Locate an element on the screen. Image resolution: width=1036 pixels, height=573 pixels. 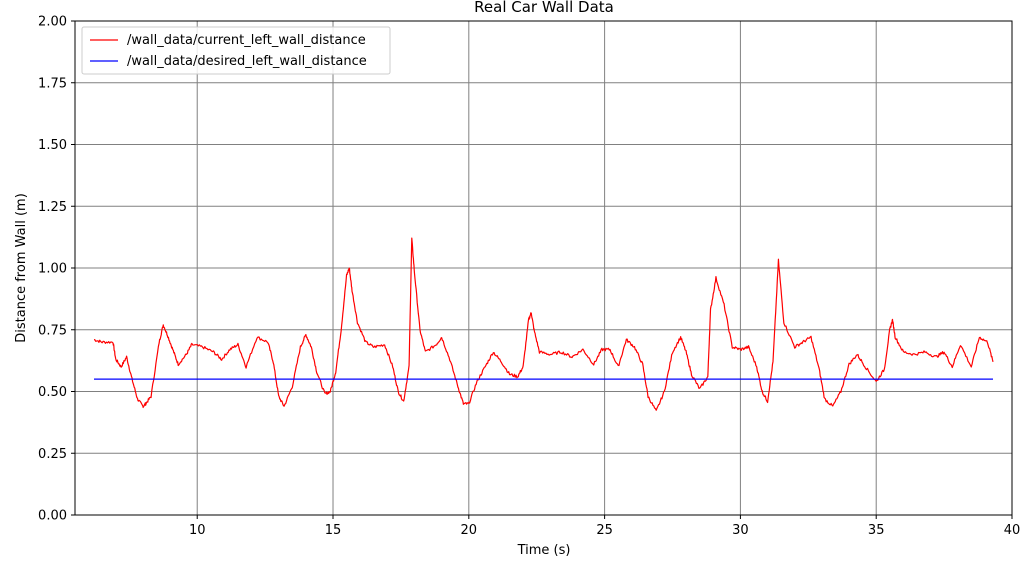
y-tick-label: 1.50 is located at coordinates (52, 145).